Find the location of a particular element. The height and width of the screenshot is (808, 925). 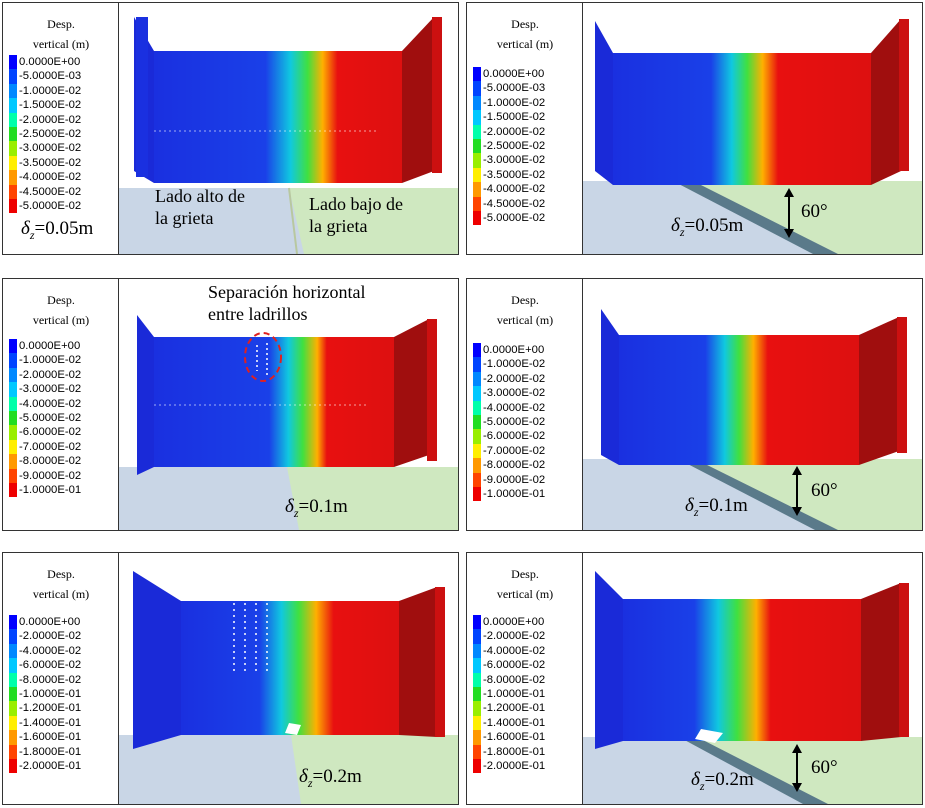

wall-model-figure is located at coordinates (288, 687).